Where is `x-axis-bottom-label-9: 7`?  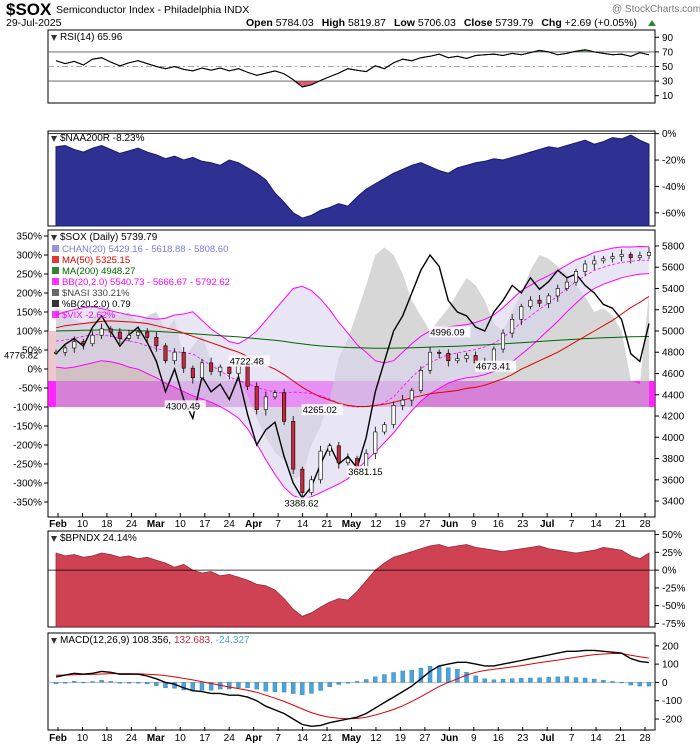 x-axis-bottom-label-9: 7 is located at coordinates (278, 738).